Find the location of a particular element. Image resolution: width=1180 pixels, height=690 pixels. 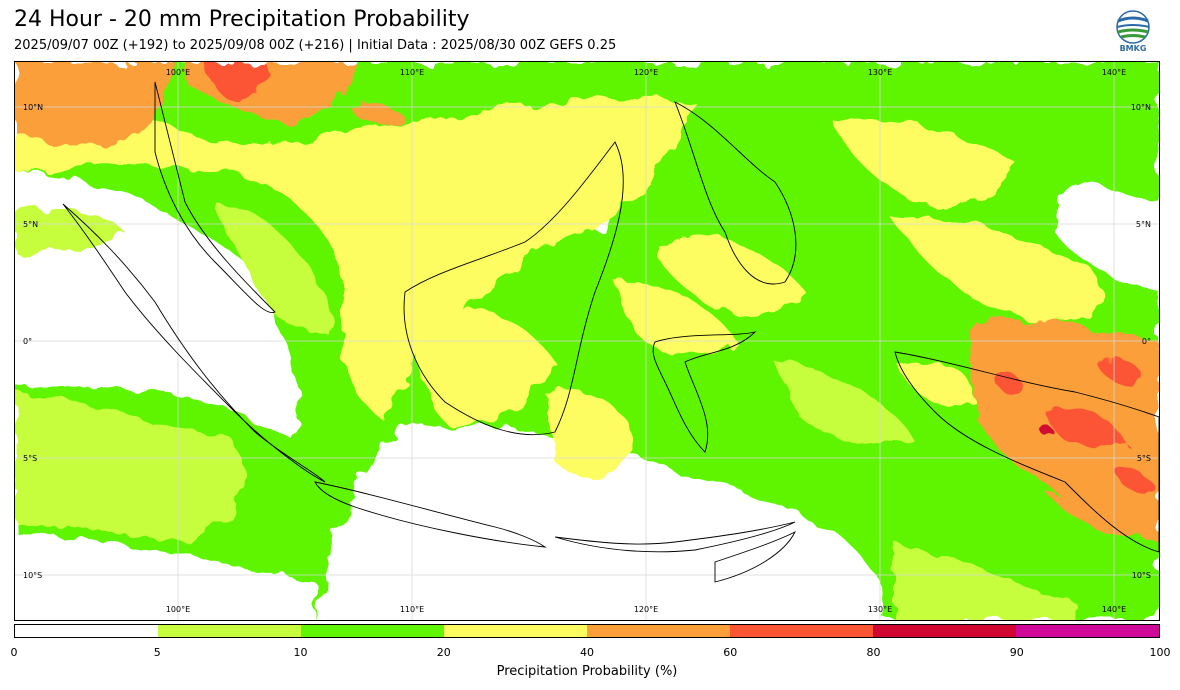

timor-coast is located at coordinates (755, 556).